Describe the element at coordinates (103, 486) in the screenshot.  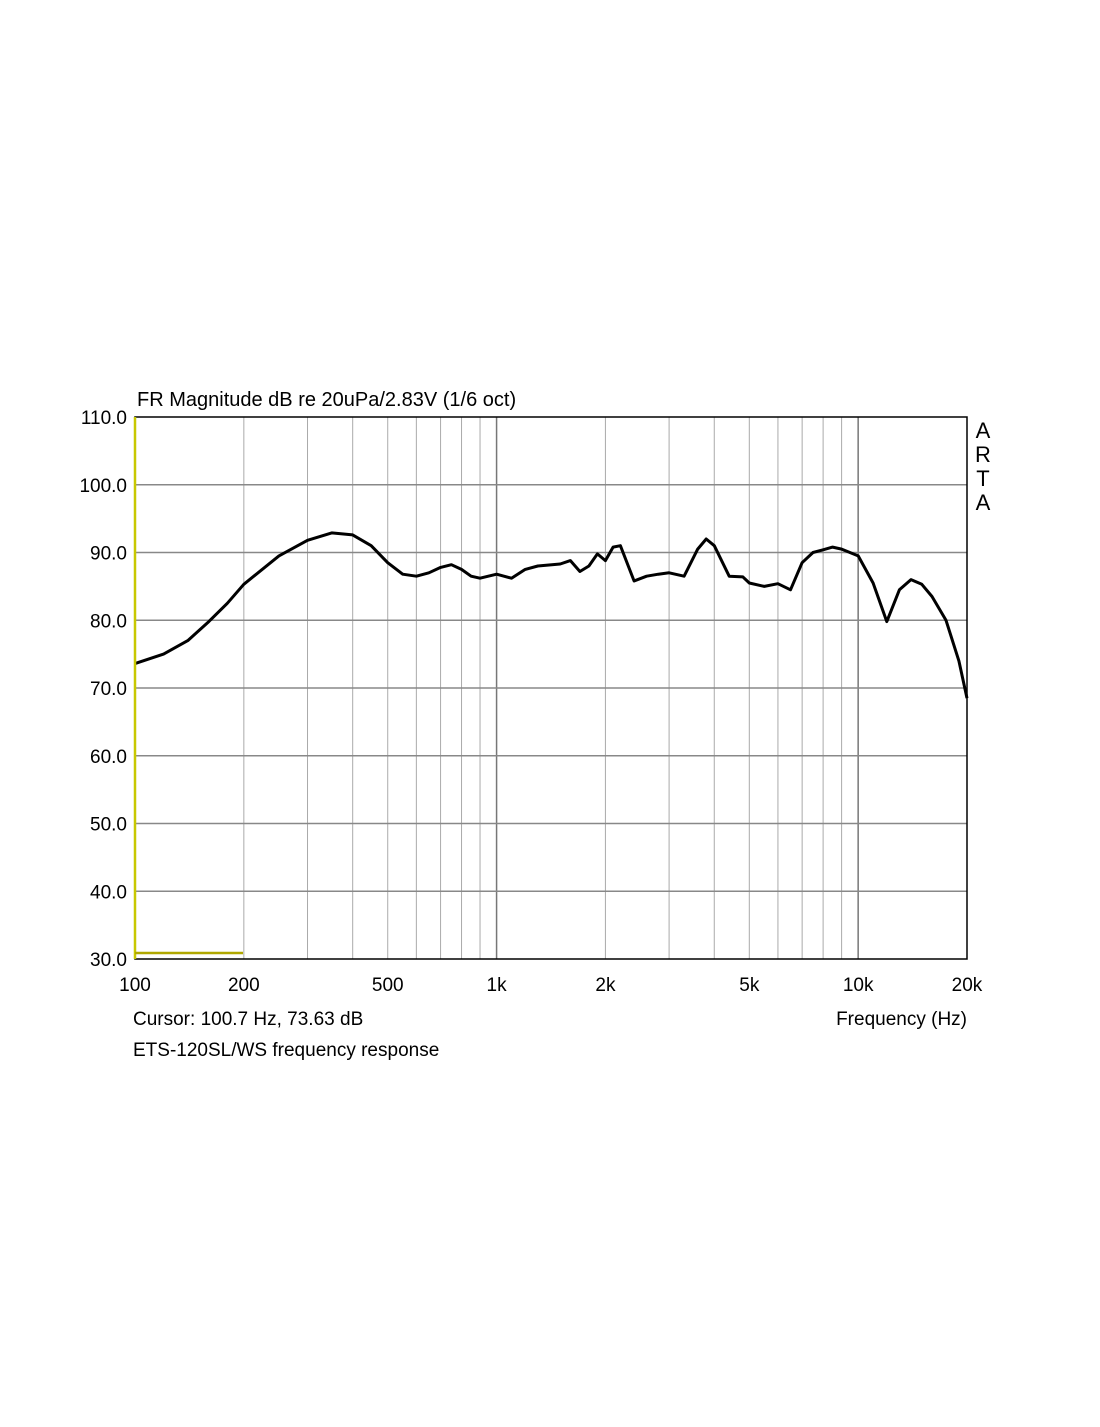
I see `y-tick-label: 100.0` at that location.